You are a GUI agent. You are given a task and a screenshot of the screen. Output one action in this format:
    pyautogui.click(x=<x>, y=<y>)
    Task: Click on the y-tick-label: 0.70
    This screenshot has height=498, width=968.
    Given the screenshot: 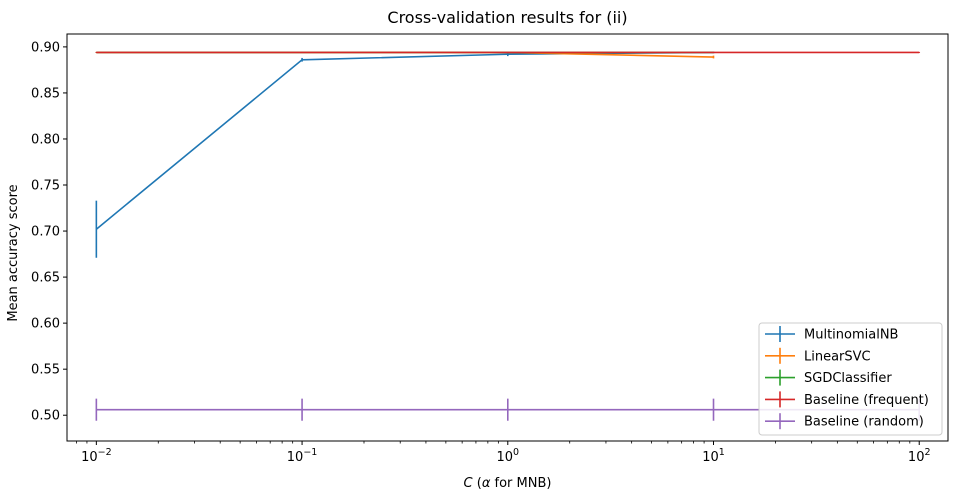 What is the action you would take?
    pyautogui.click(x=45, y=232)
    